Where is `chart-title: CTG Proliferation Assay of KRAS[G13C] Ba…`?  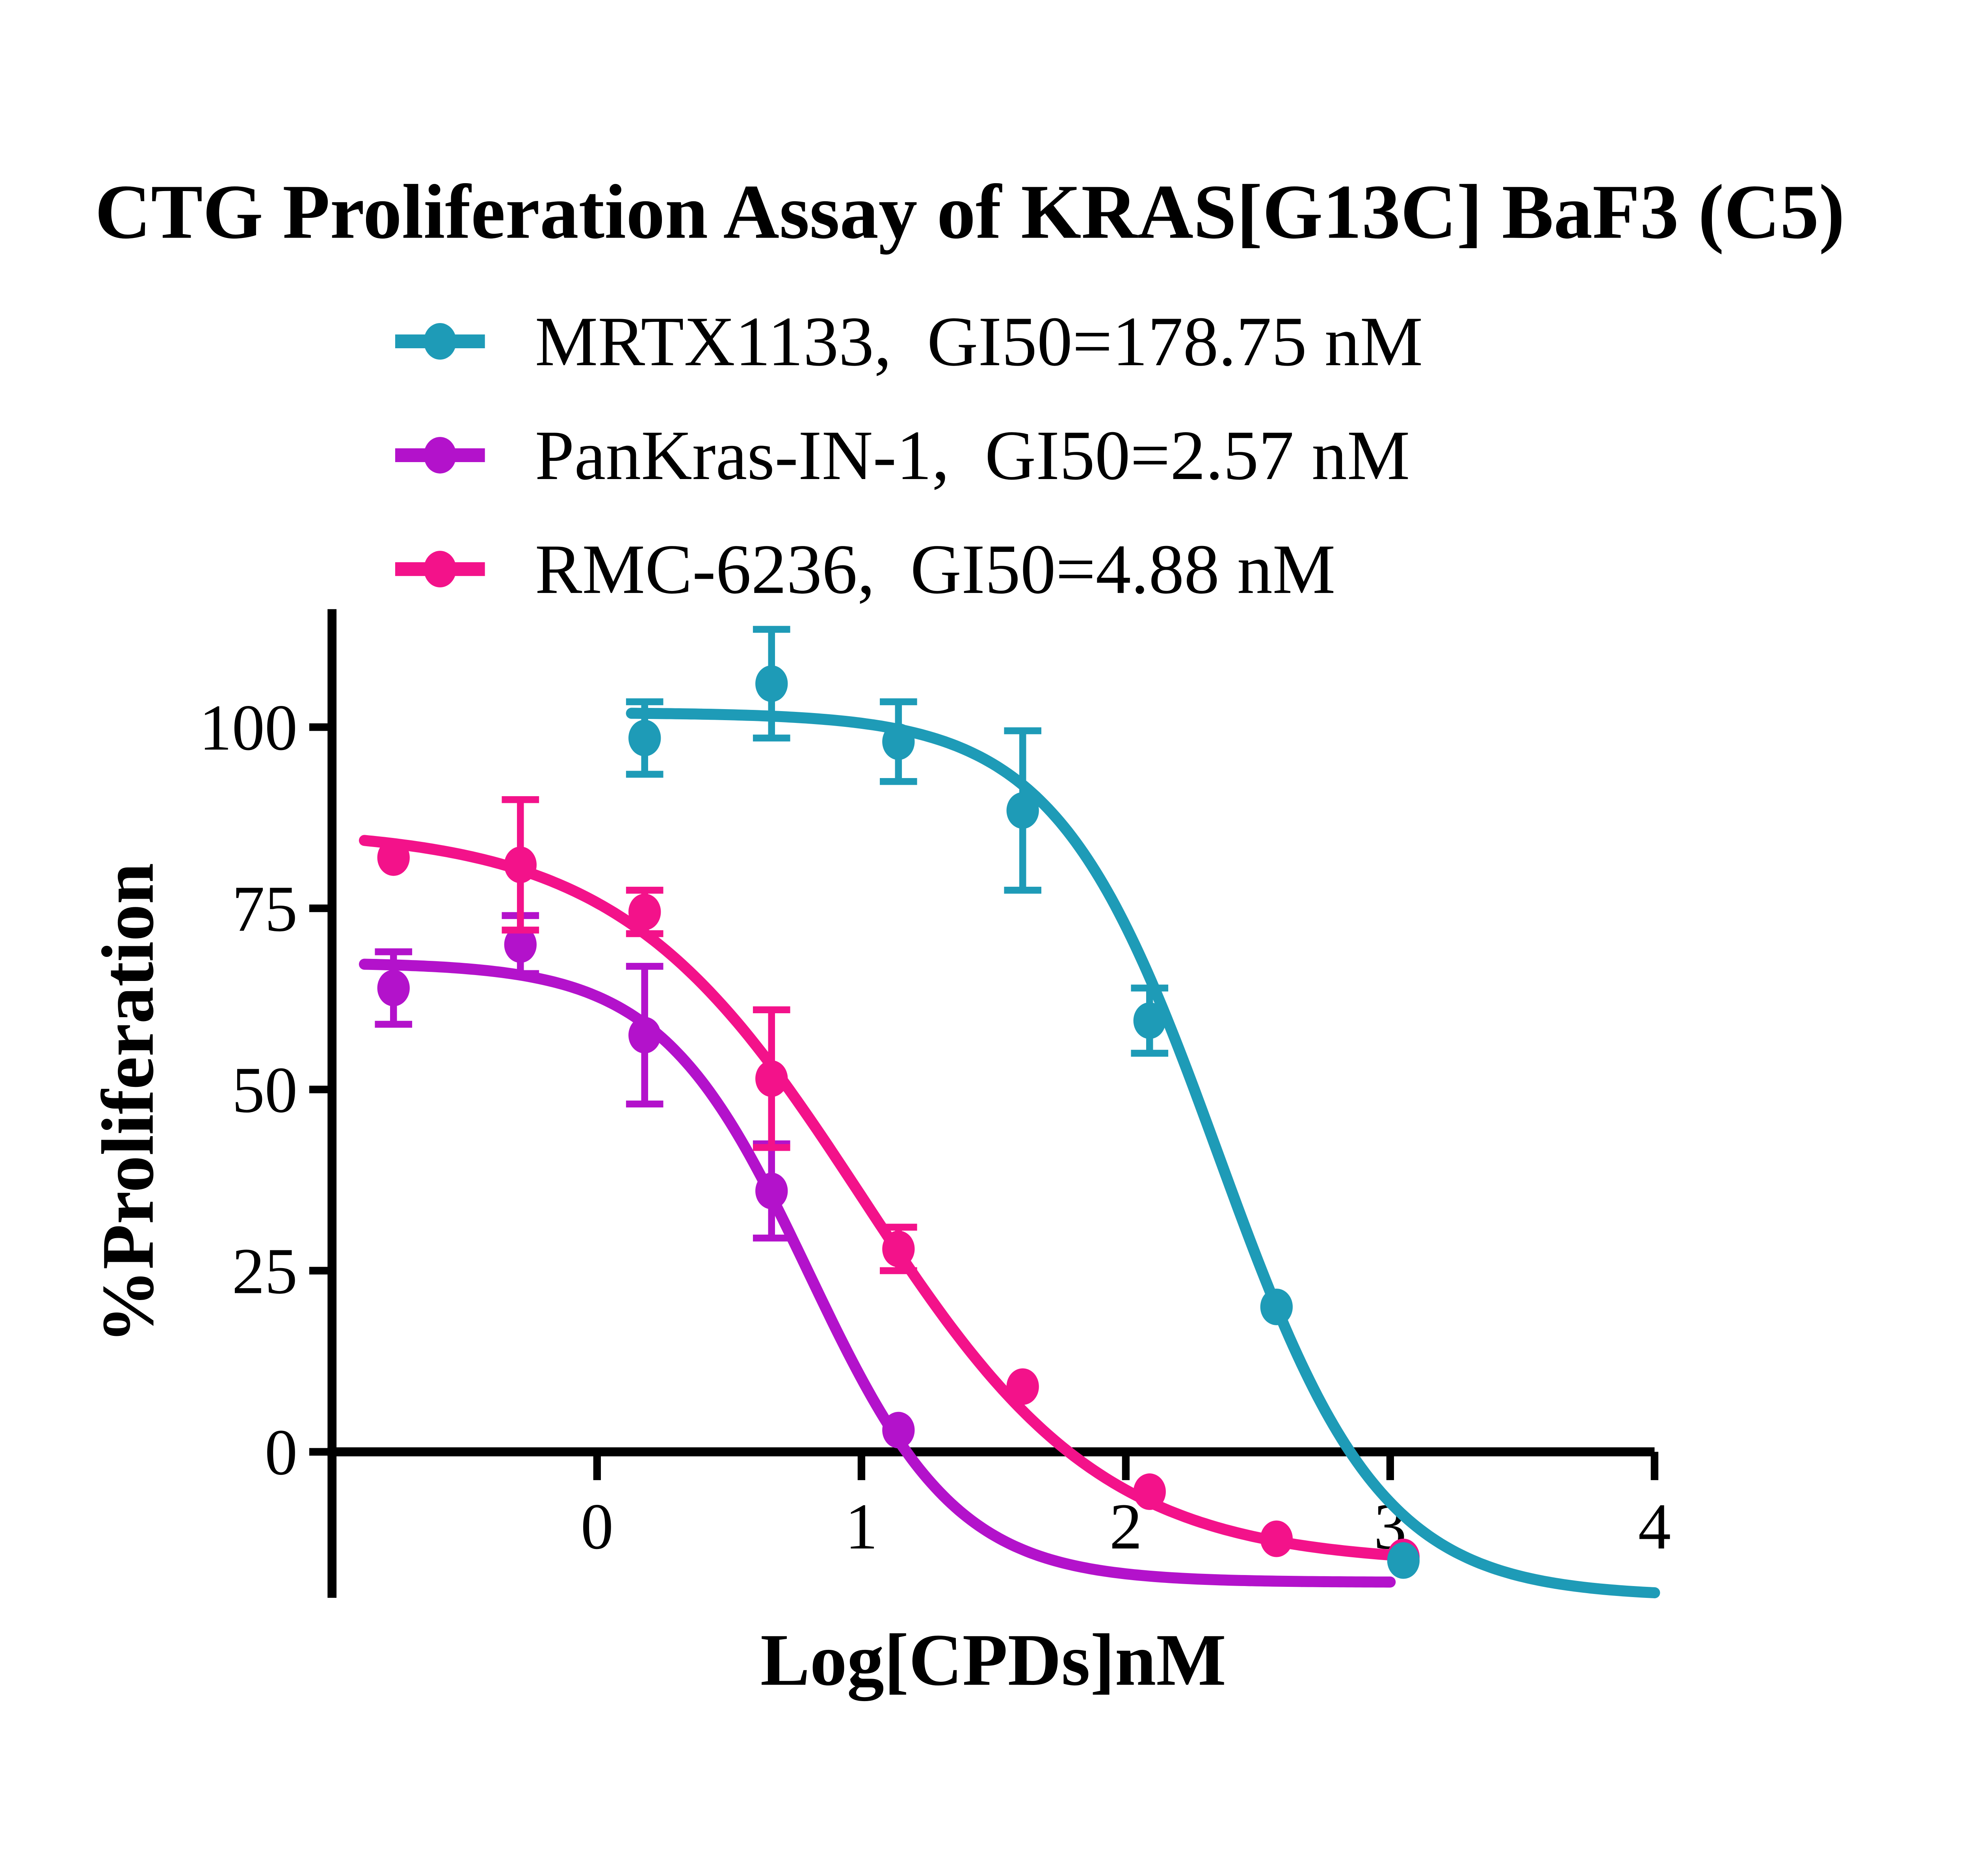
chart-title: CTG Proliferation Assay of KRAS[G13C] Ba… is located at coordinates (970, 212).